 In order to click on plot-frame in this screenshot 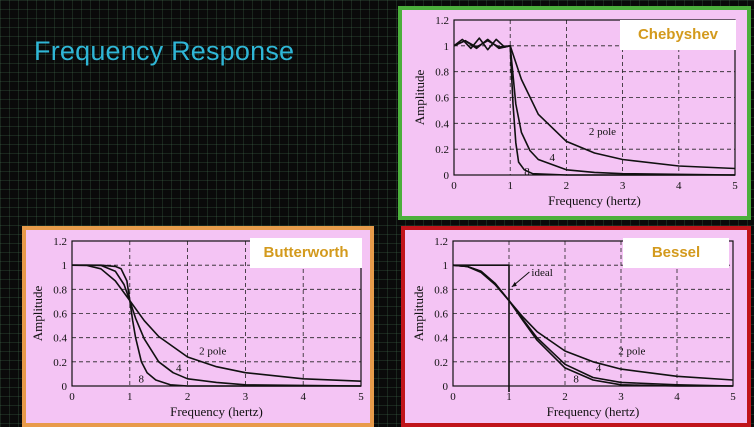, I will do `click(593, 313)`.